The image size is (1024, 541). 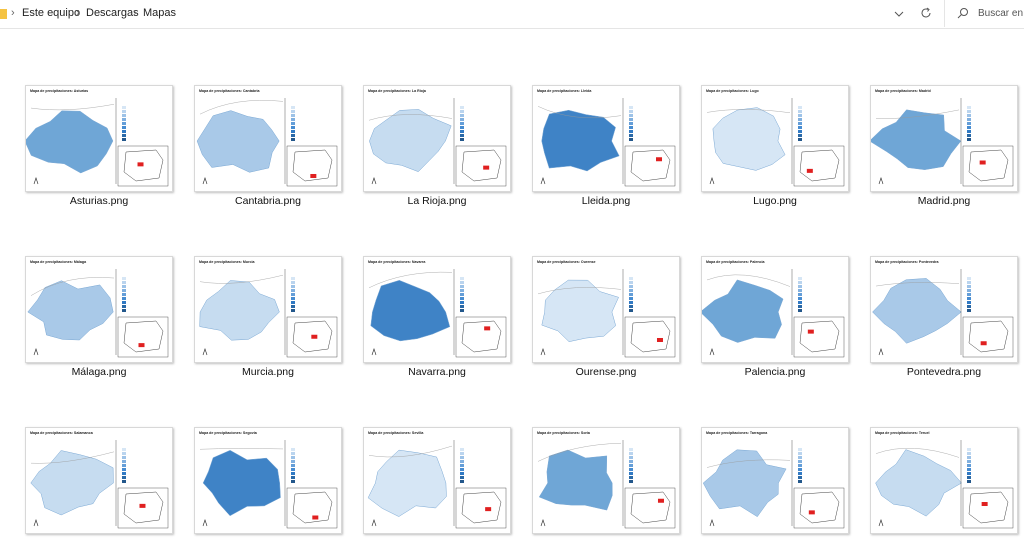 I want to click on thumbnail: Mapa de precipitaciones: Ourense, so click(x=606, y=309).